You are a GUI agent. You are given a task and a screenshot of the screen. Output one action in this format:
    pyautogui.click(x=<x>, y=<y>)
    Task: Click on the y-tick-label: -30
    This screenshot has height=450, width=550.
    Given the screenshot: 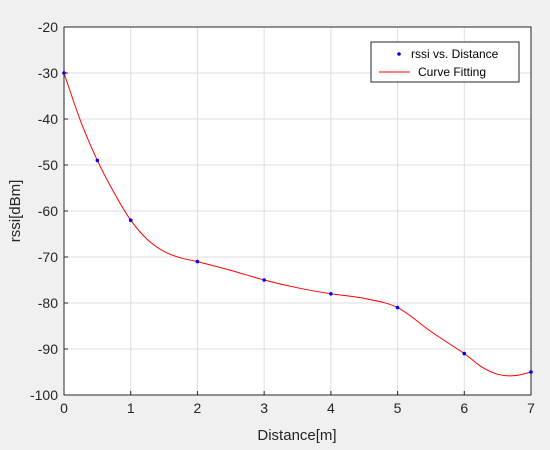 What is the action you would take?
    pyautogui.click(x=48, y=73)
    